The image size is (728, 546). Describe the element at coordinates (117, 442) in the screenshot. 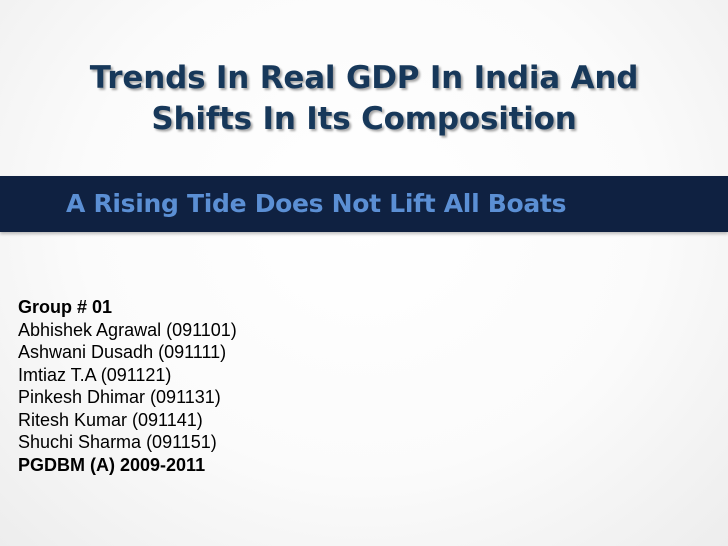

I see `member-item: Shuchi Sharma (091151)` at that location.